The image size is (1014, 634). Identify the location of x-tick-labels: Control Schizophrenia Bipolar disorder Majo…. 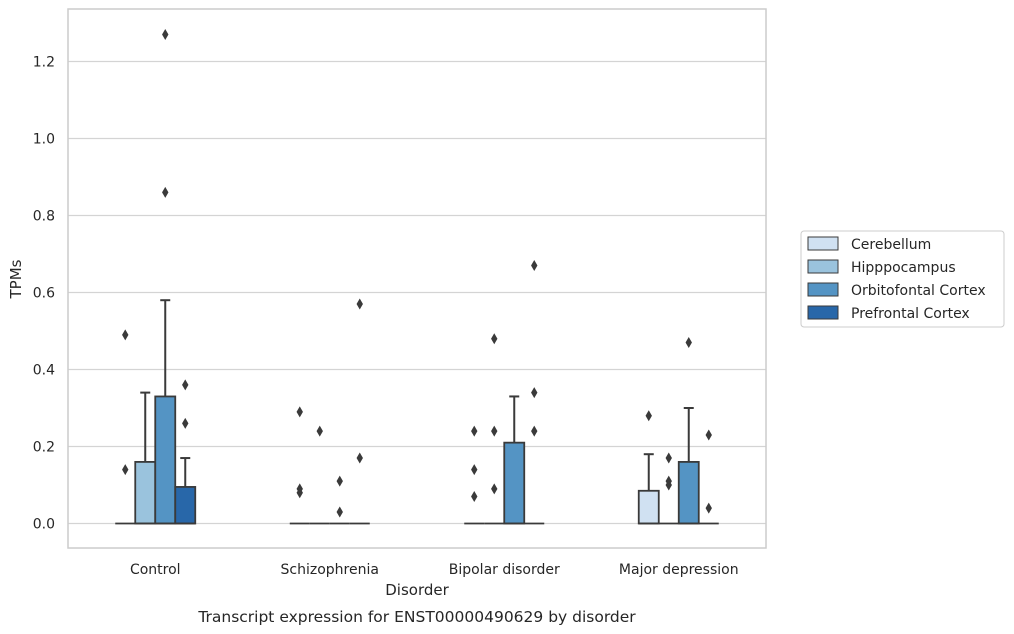
(434, 570).